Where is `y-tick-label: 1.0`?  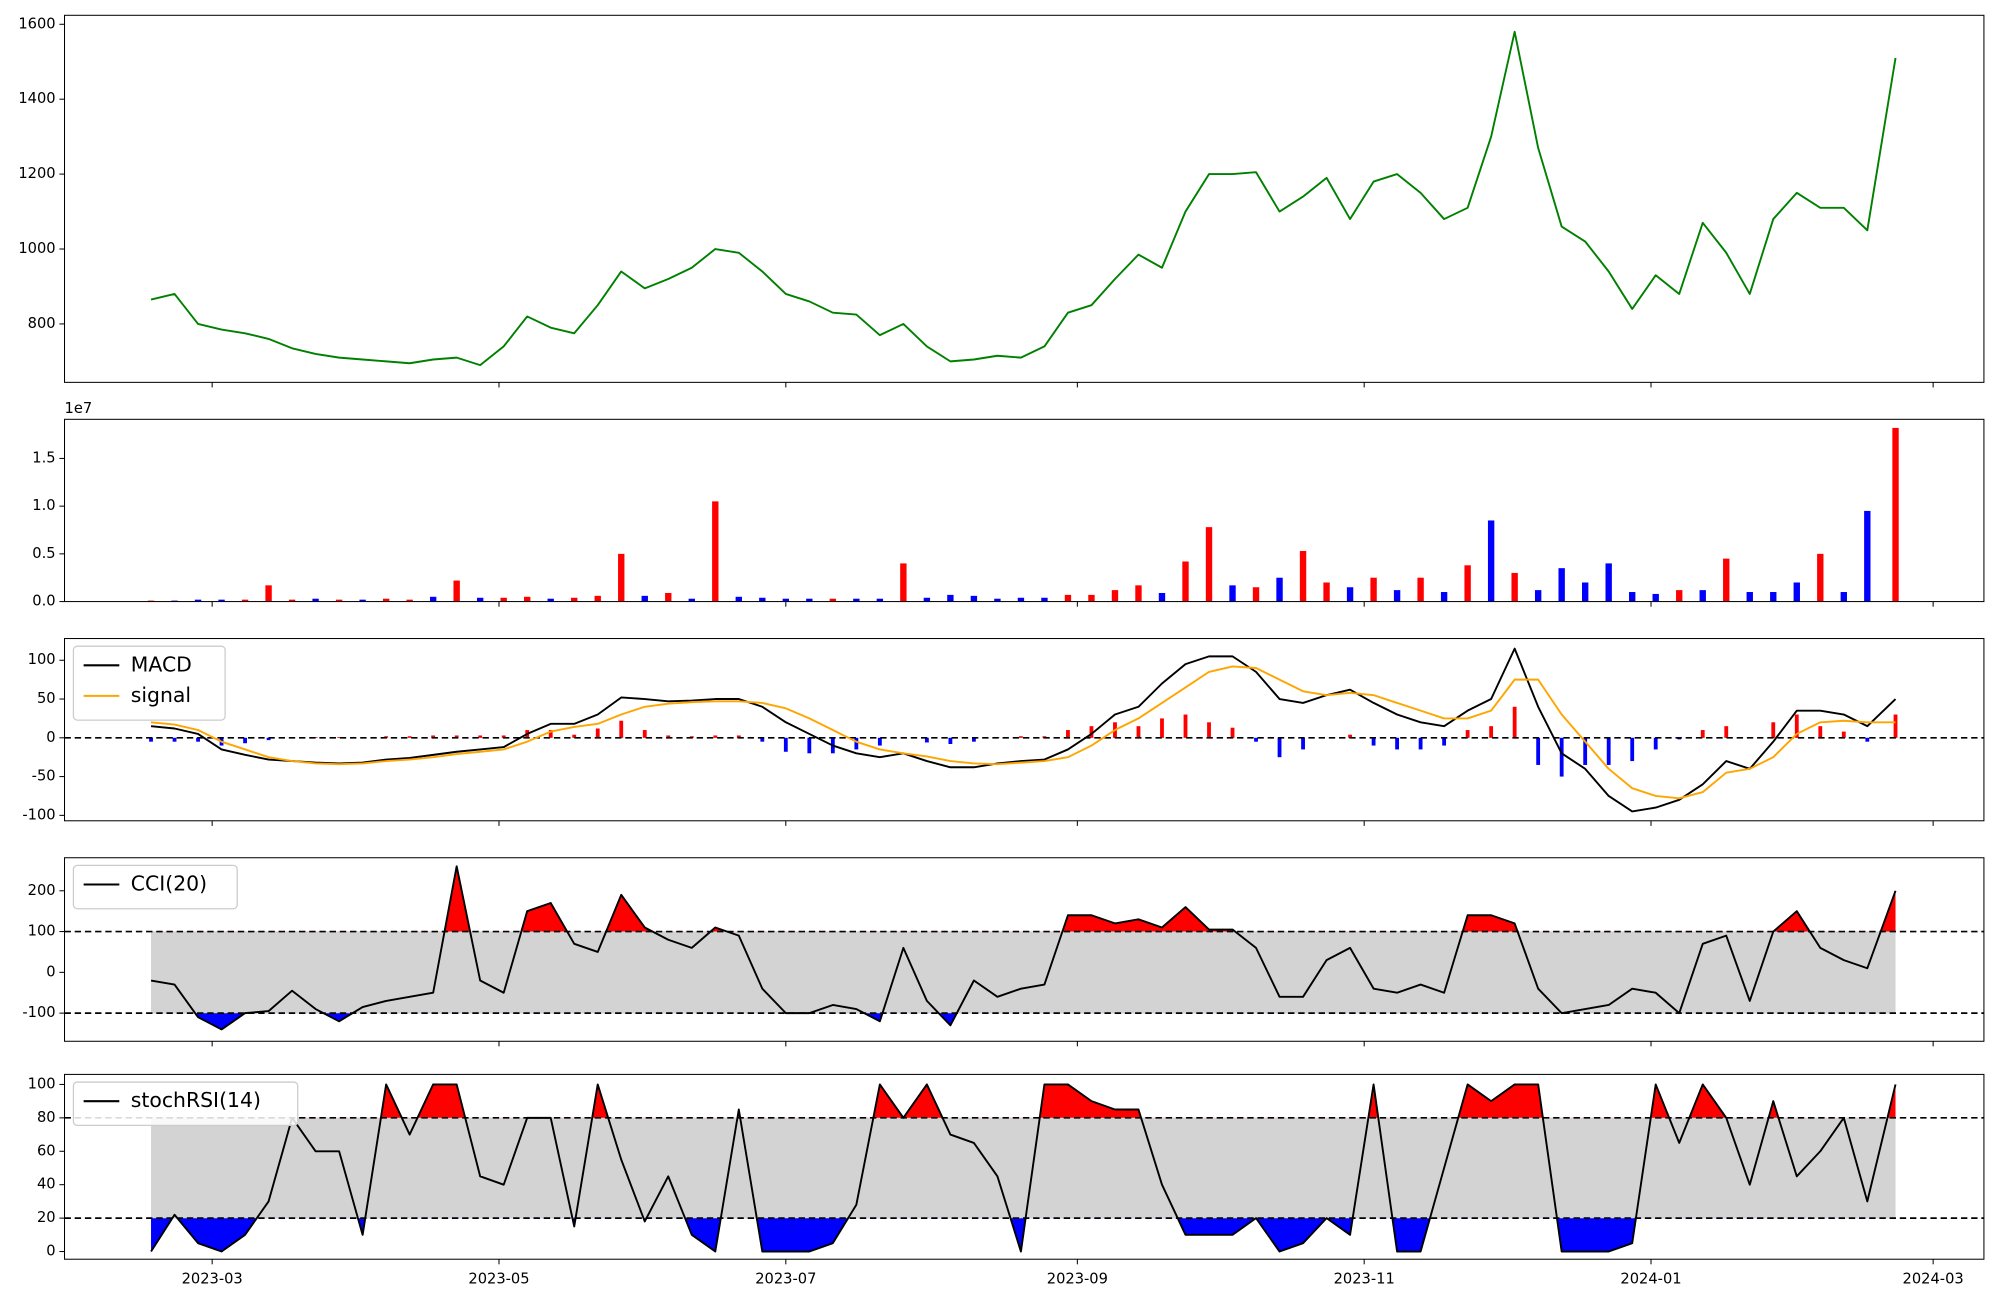
y-tick-label: 1.0 is located at coordinates (43, 505).